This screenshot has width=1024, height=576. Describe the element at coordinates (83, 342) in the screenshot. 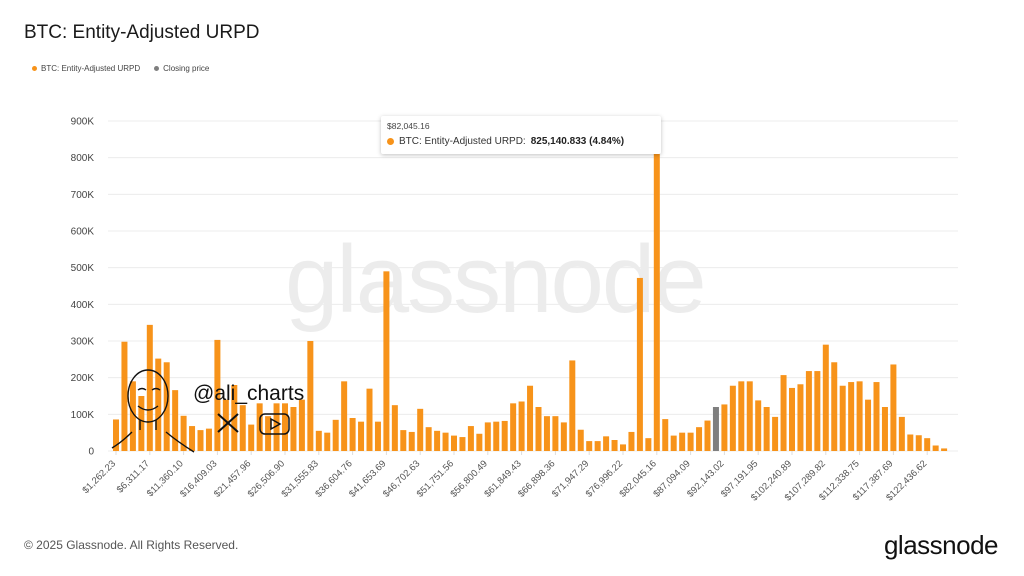

I see `y-tick-label: 300K` at that location.